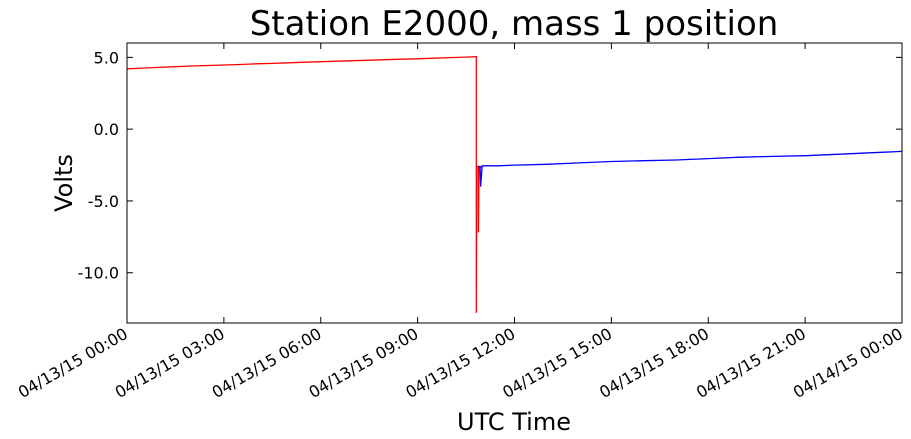 Image resolution: width=911 pixels, height=439 pixels. Describe the element at coordinates (64, 183) in the screenshot. I see `y-axis-label: Volts` at that location.